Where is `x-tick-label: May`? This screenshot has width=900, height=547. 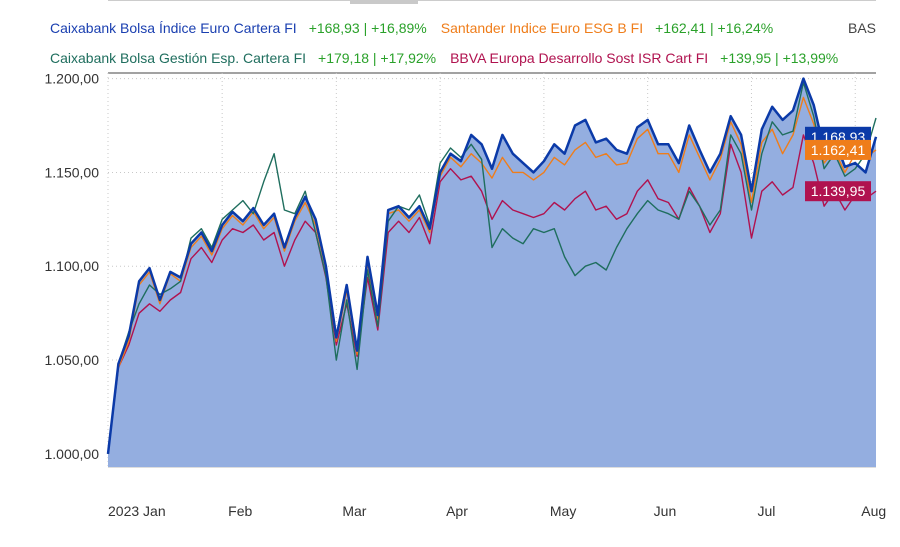
x-tick-label: May is located at coordinates (563, 511).